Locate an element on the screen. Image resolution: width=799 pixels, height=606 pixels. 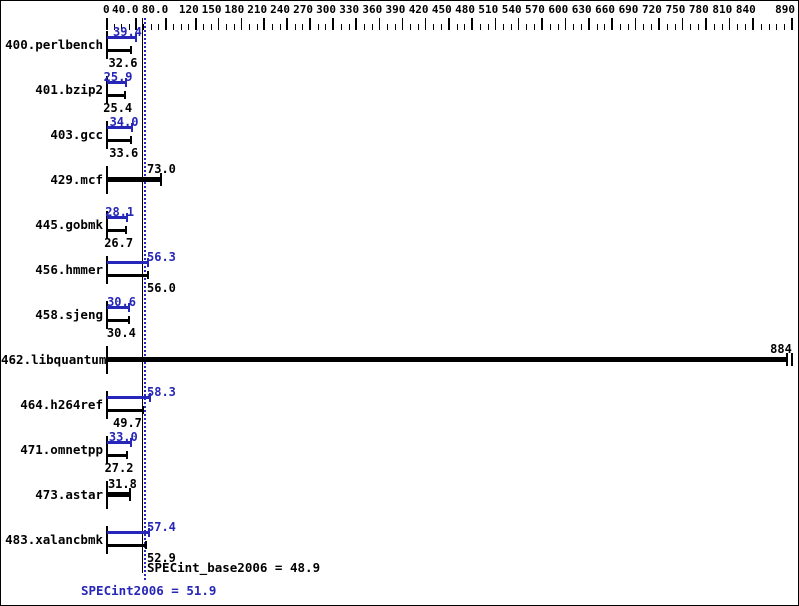
result-value-label: 31.8 is located at coordinates (122, 483).